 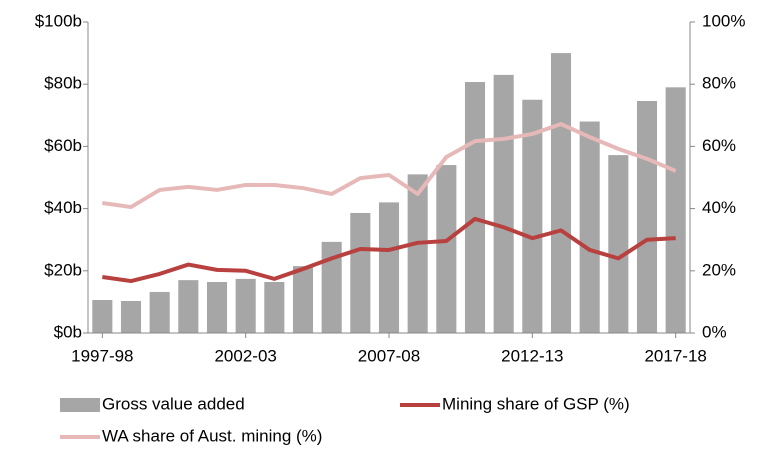 What do you see at coordinates (389, 355) in the screenshot?
I see `x-tick-label: 2007-08` at bounding box center [389, 355].